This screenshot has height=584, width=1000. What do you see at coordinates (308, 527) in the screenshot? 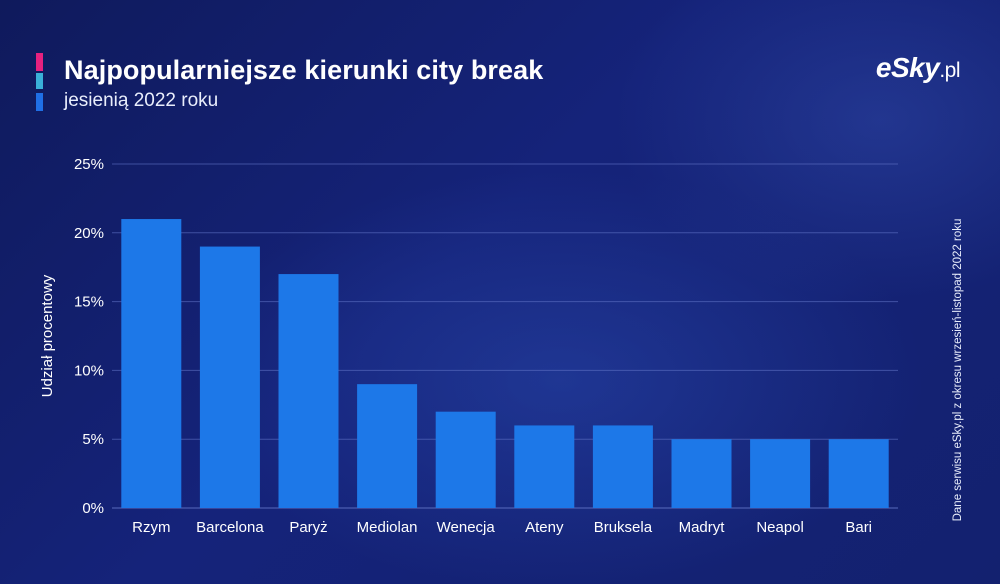
I see `x-category-label: Paryż` at bounding box center [308, 527].